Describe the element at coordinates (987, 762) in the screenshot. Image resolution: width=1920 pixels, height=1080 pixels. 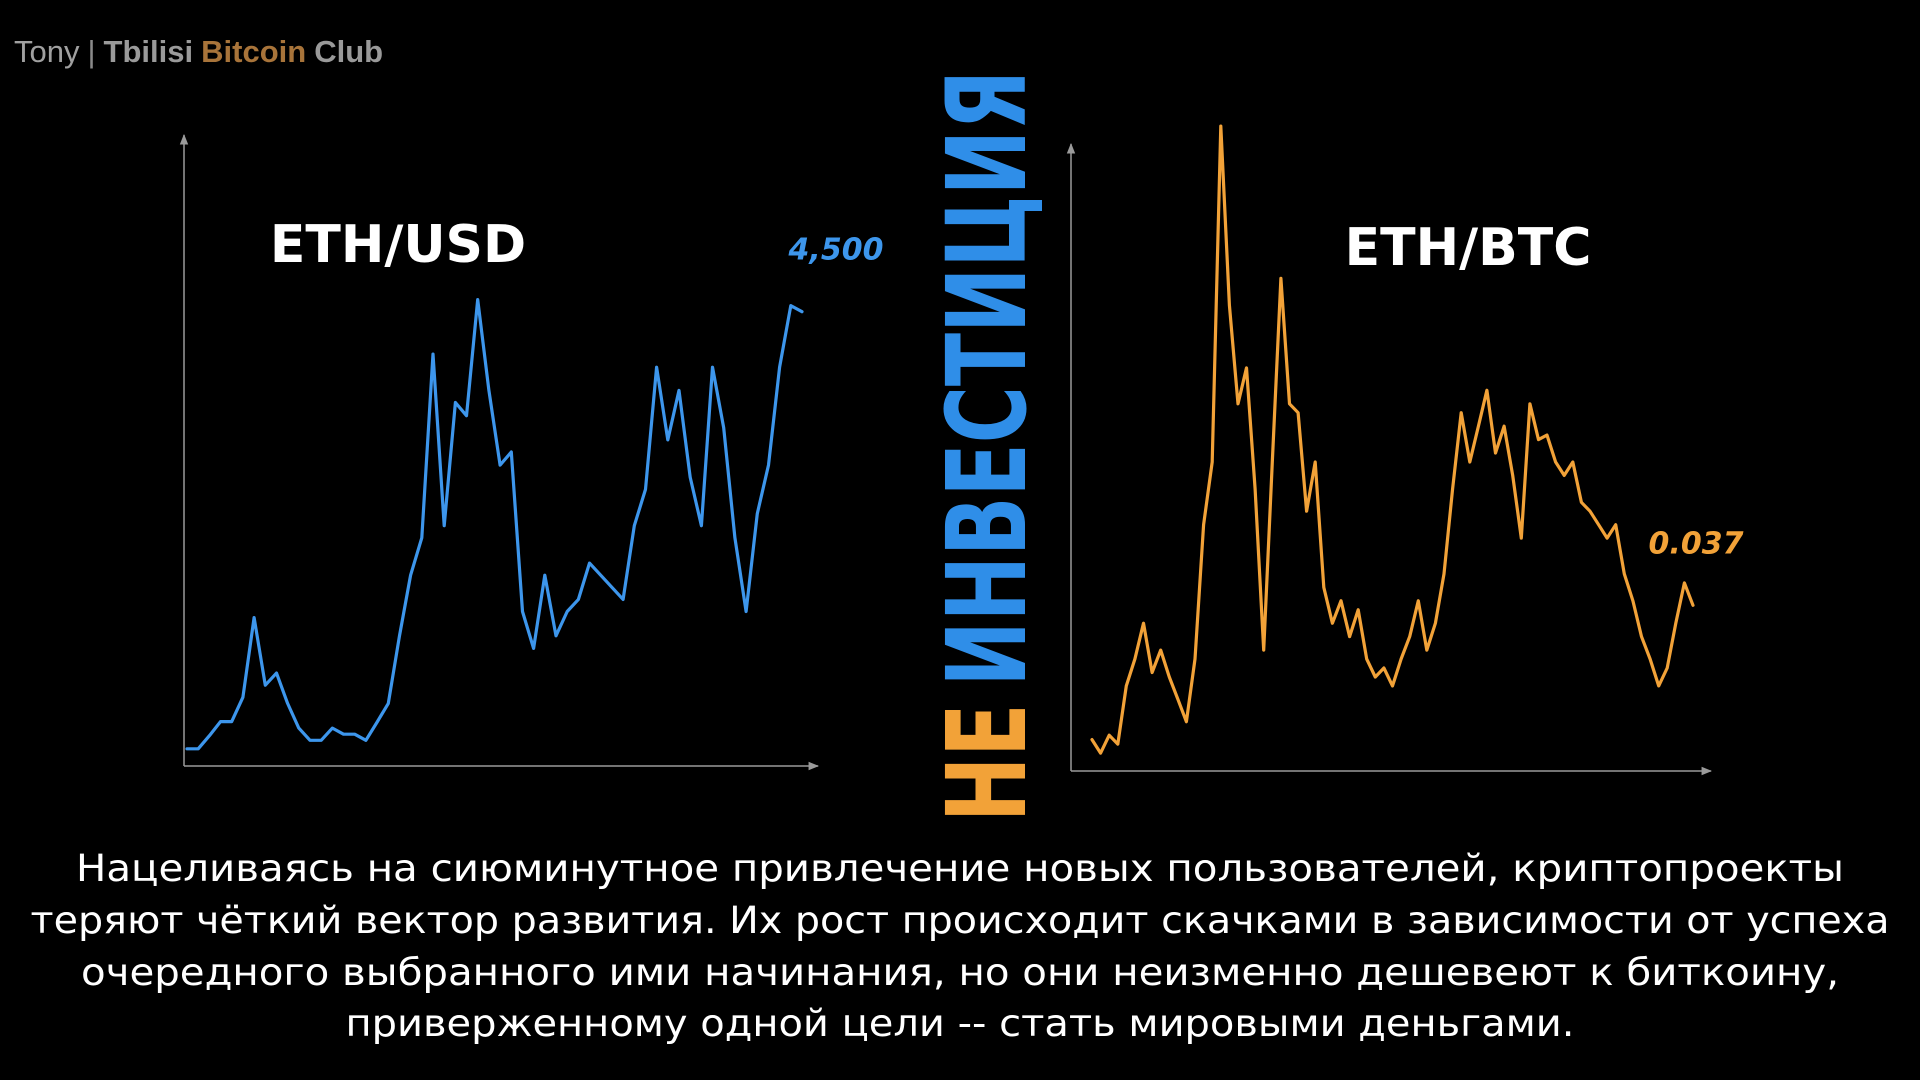
I see `slogan-word: НЕ` at that location.